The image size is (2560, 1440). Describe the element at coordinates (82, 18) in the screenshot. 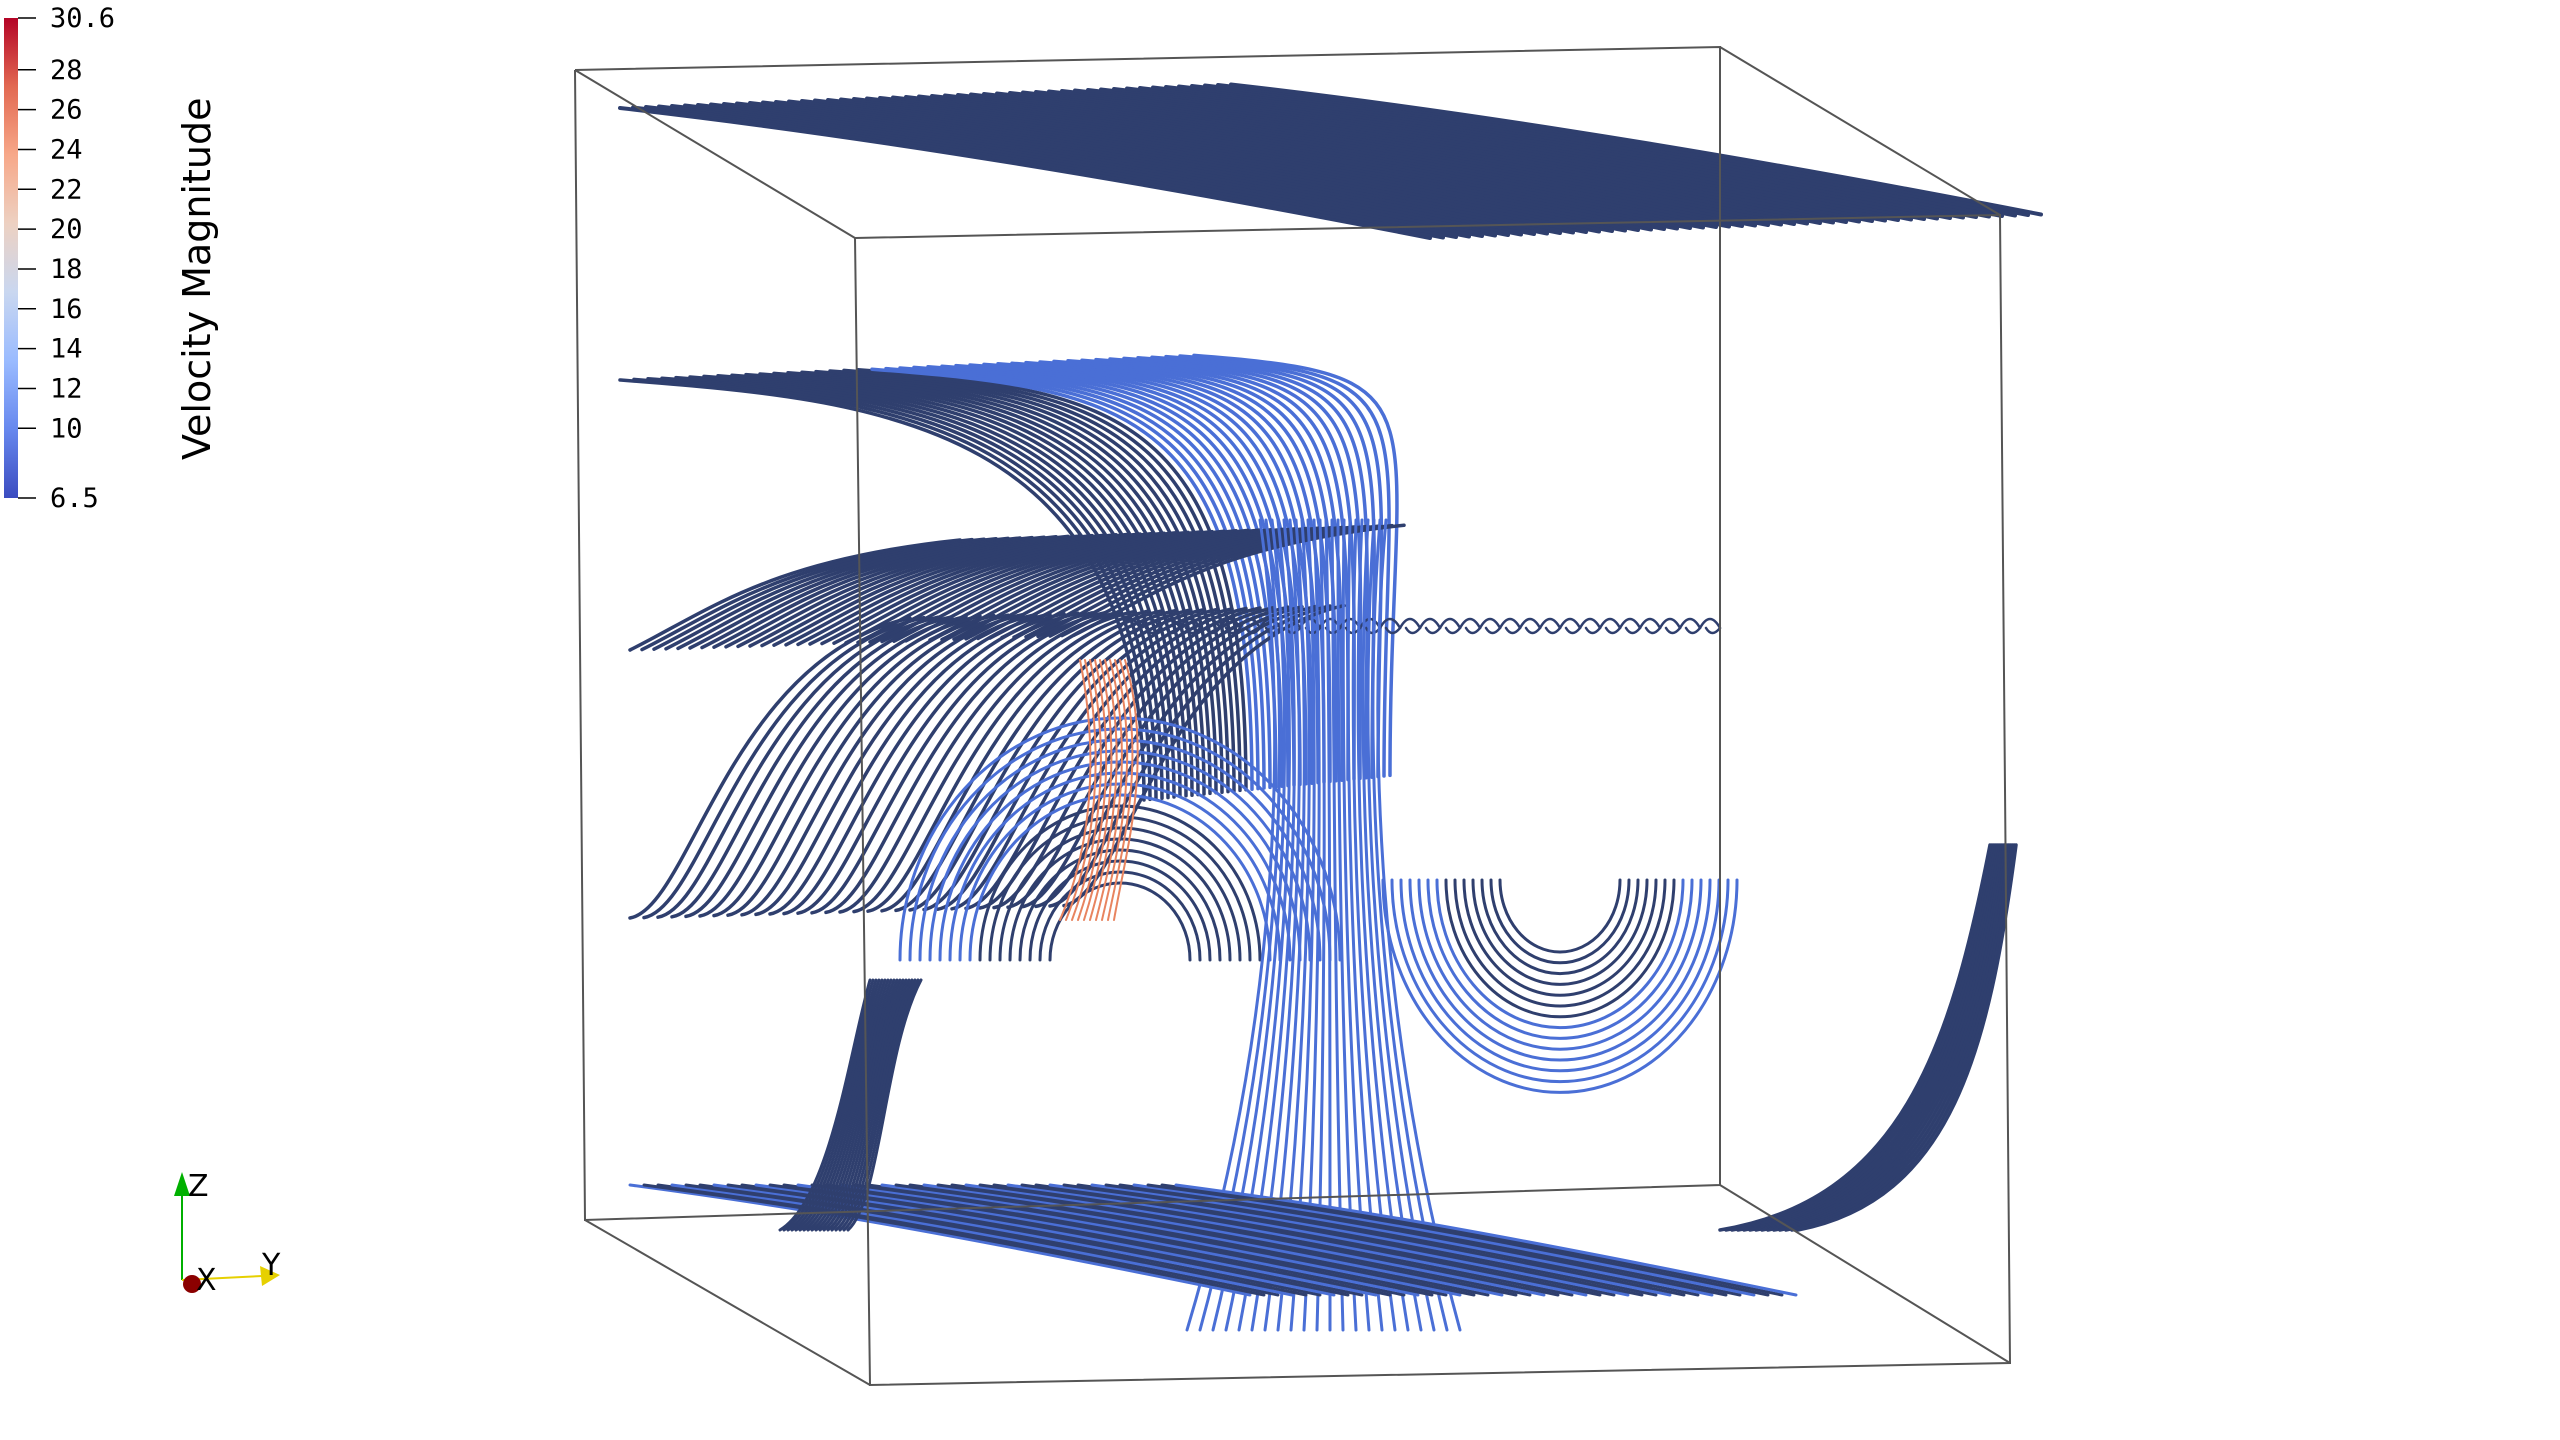

I see `colorbar-max-label: 30.6` at that location.